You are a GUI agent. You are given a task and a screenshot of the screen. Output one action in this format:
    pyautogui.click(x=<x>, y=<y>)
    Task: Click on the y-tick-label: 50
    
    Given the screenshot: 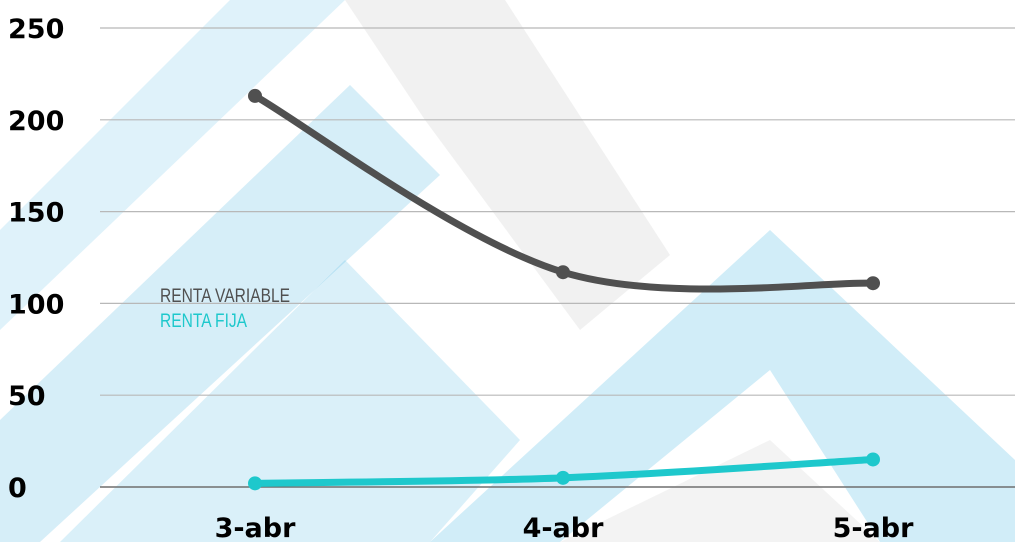 What is the action you would take?
    pyautogui.click(x=27, y=396)
    